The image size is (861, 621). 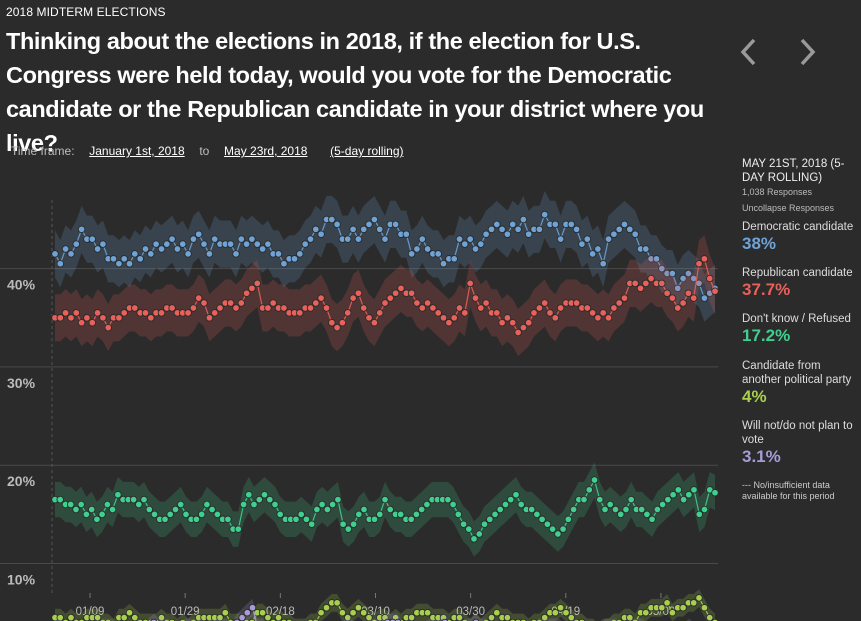 I want to click on start-date-picker: January 1st, 2018, so click(x=137, y=151).